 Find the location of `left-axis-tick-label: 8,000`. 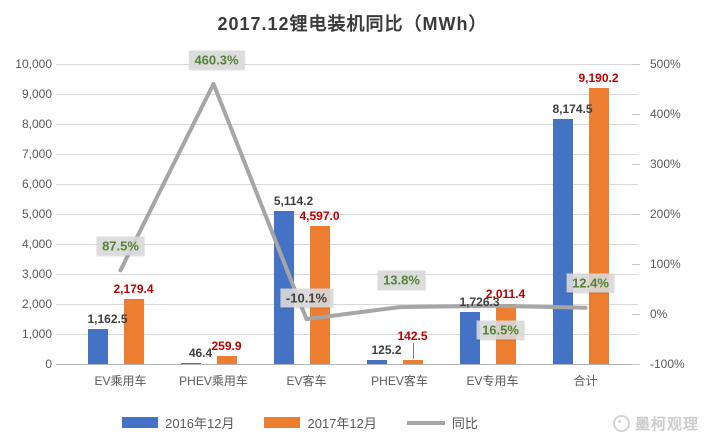

left-axis-tick-label: 8,000 is located at coordinates (36, 124).